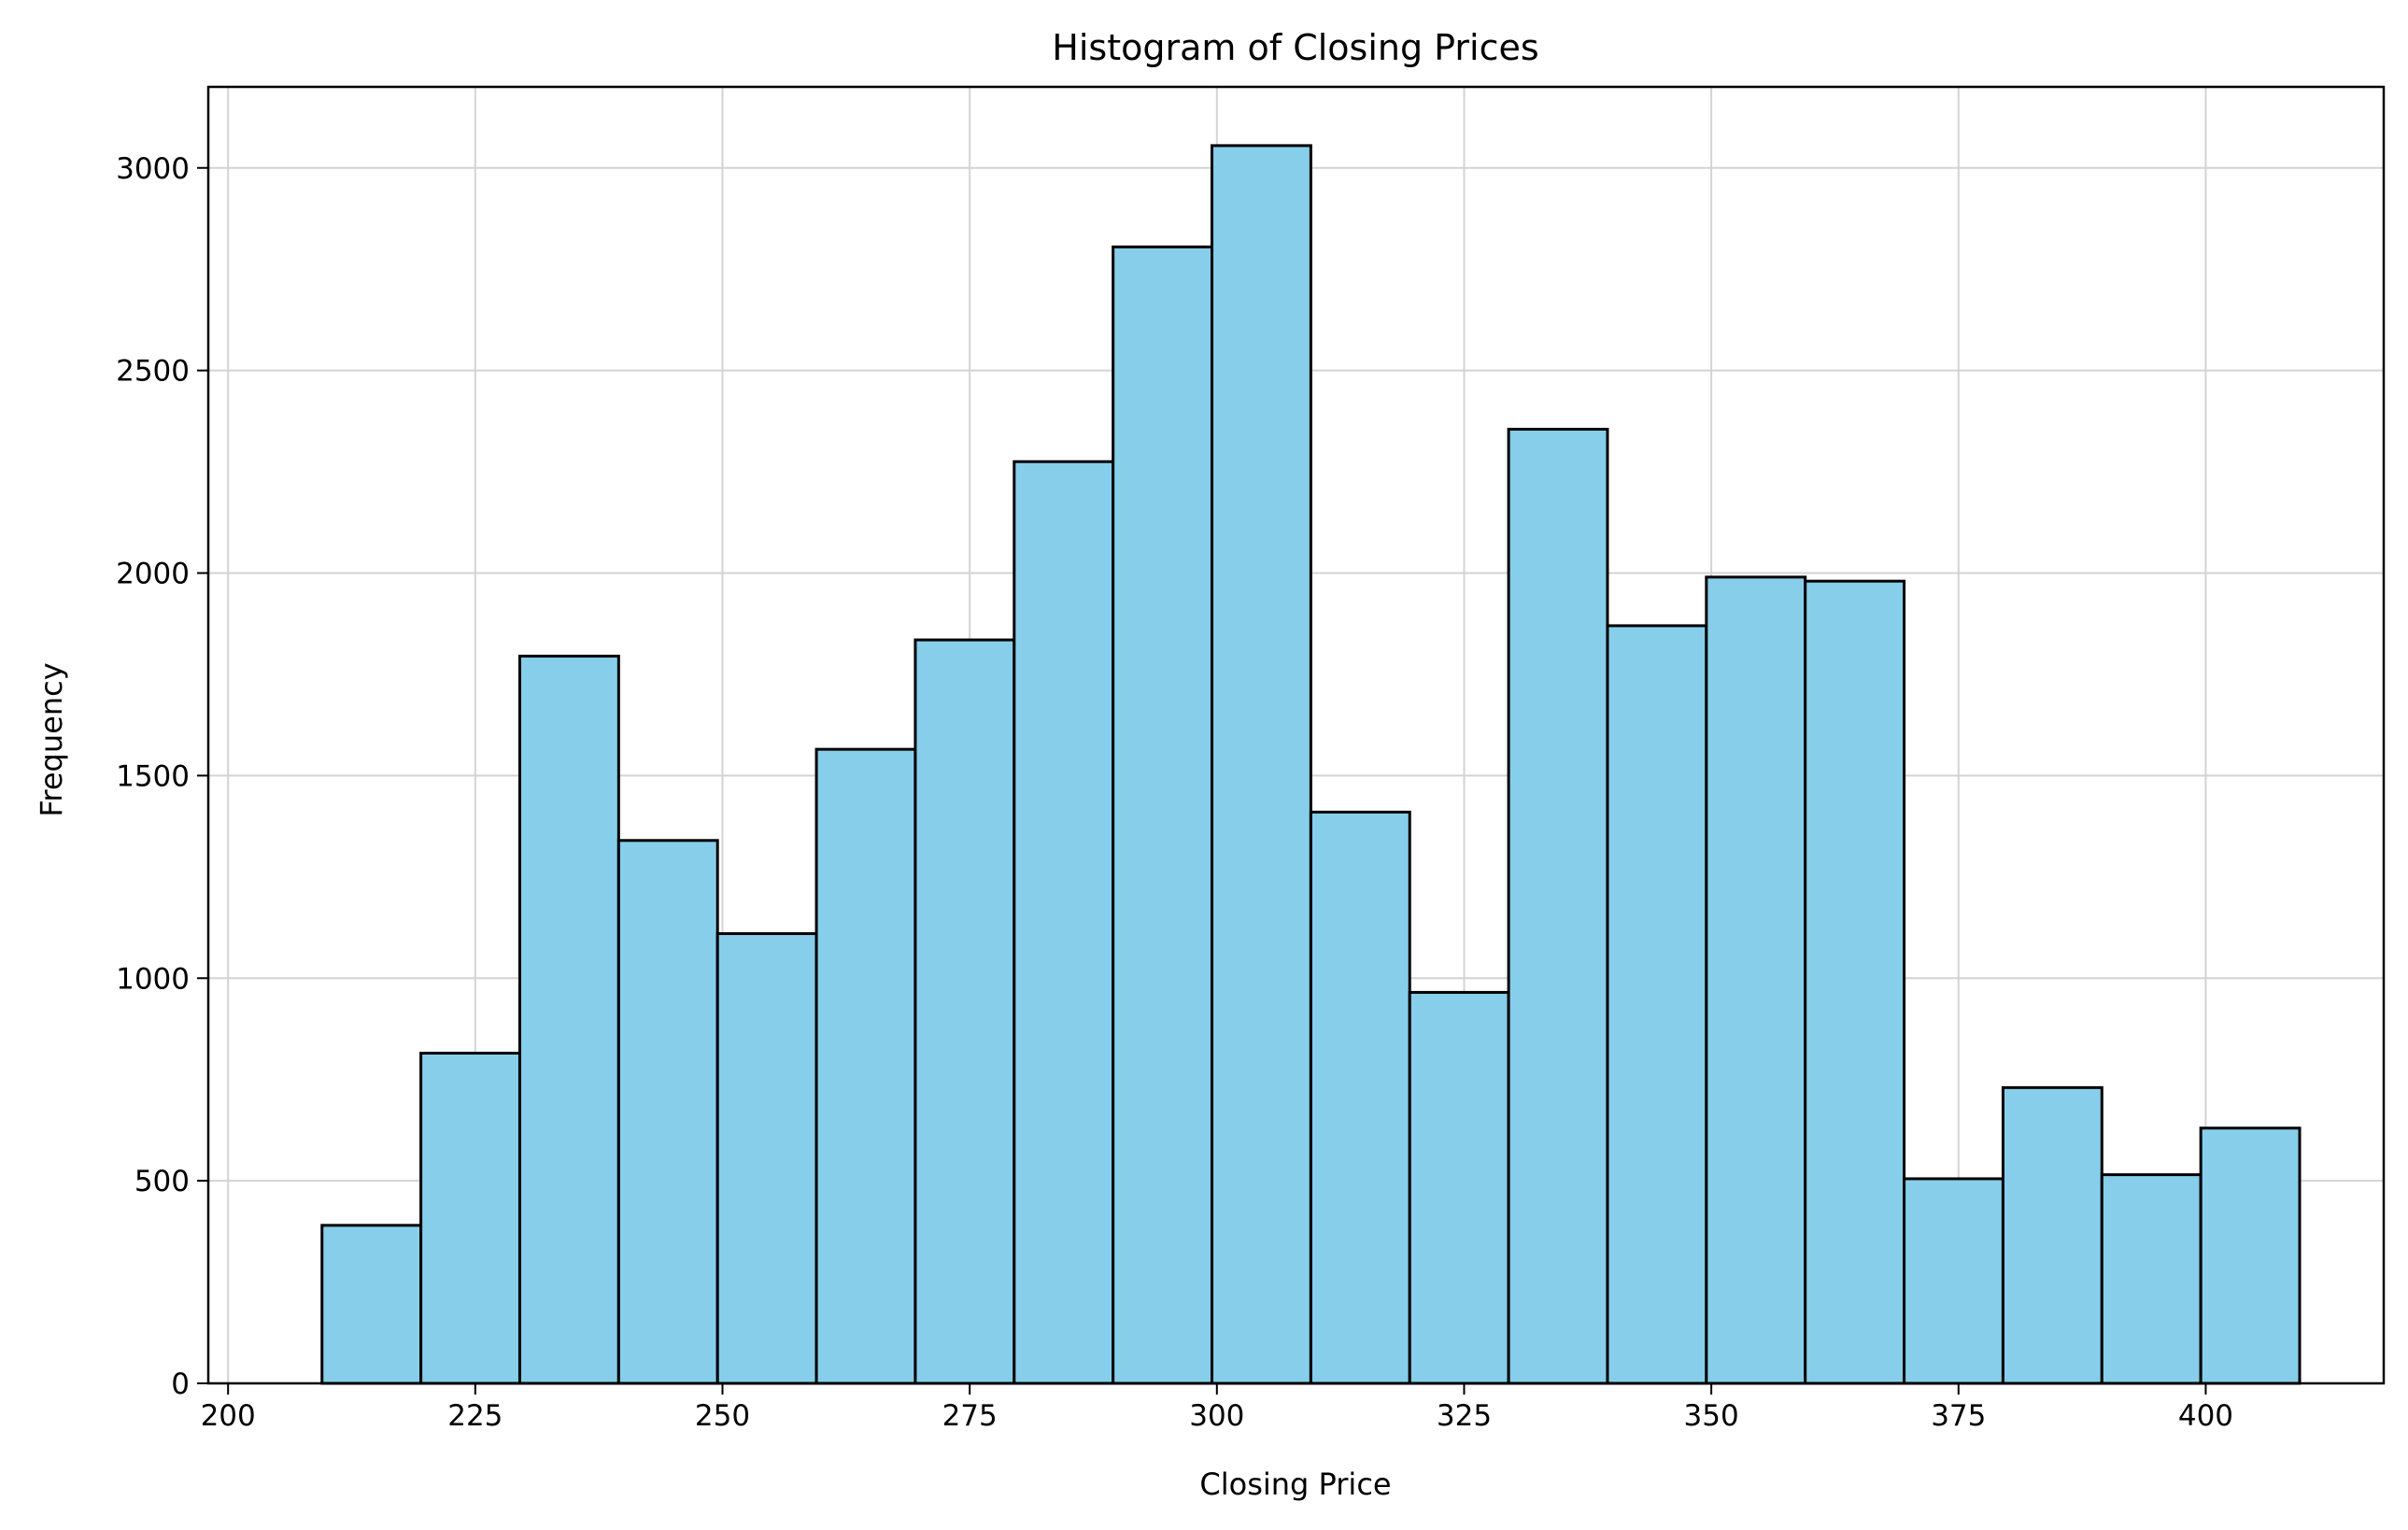 The image size is (2408, 1530). I want to click on chart-title: Histogram of Closing Prices, so click(1295, 47).